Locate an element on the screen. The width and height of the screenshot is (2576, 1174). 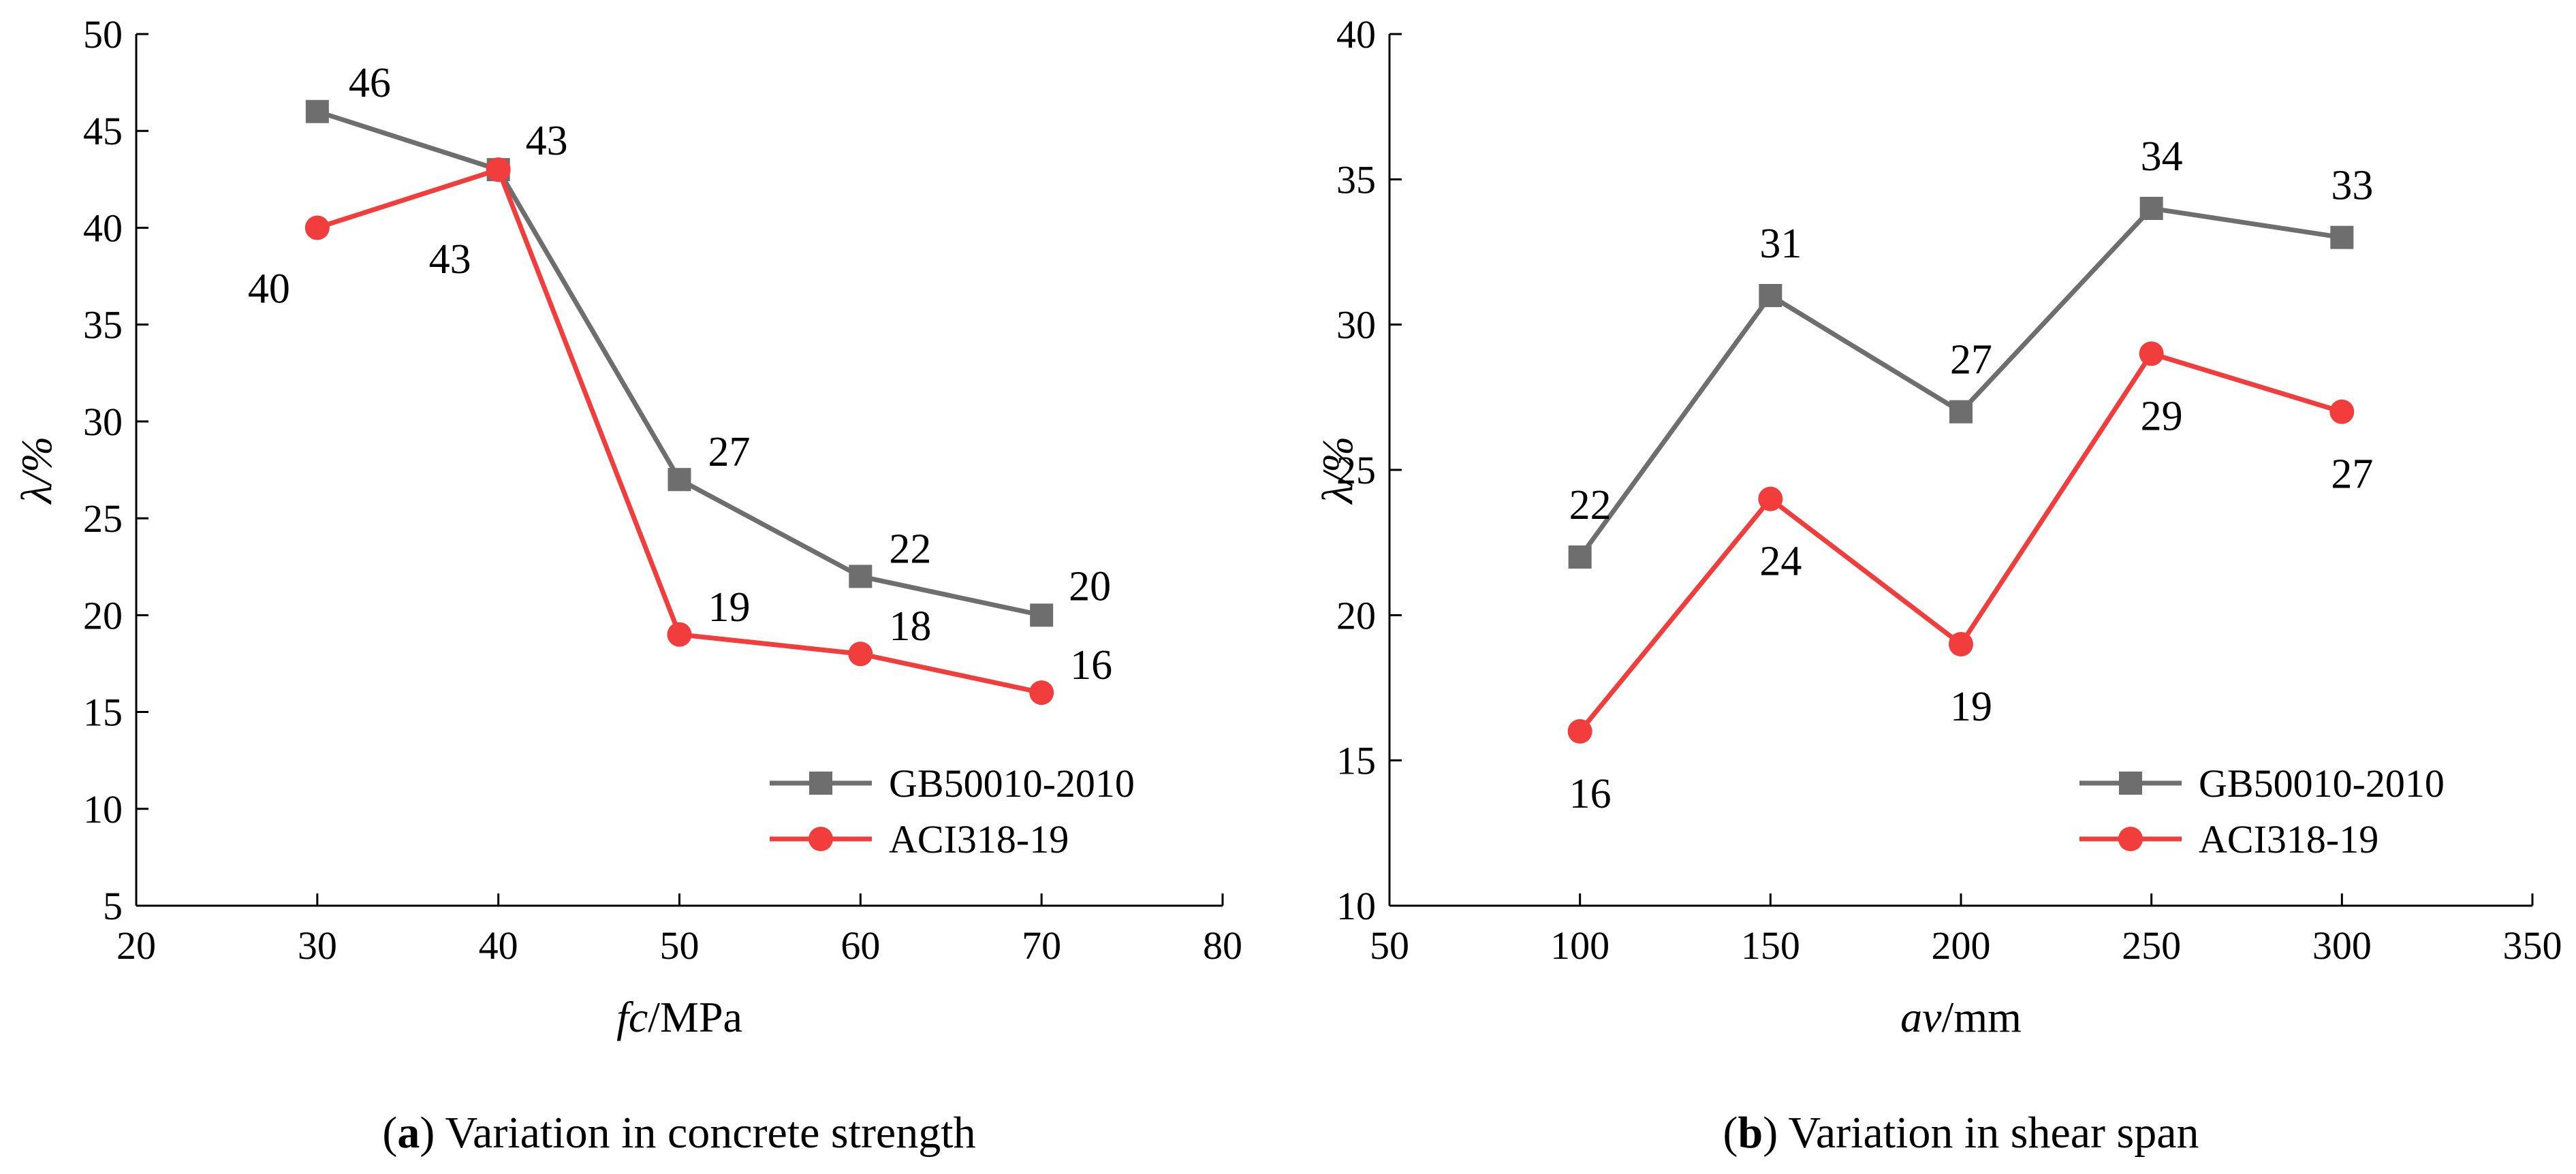
x-tick-label: 20 is located at coordinates (136, 945).